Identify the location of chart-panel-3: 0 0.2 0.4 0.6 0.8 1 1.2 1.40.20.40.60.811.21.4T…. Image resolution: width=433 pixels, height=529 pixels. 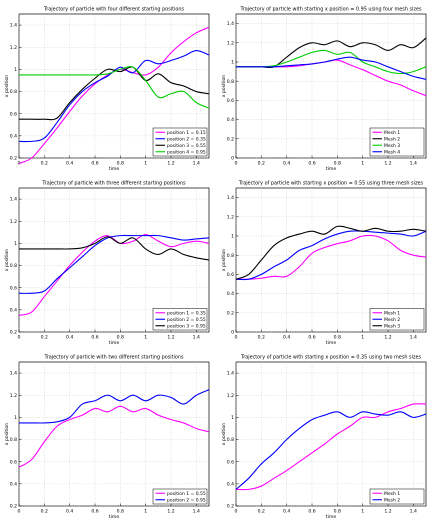
(107, 263).